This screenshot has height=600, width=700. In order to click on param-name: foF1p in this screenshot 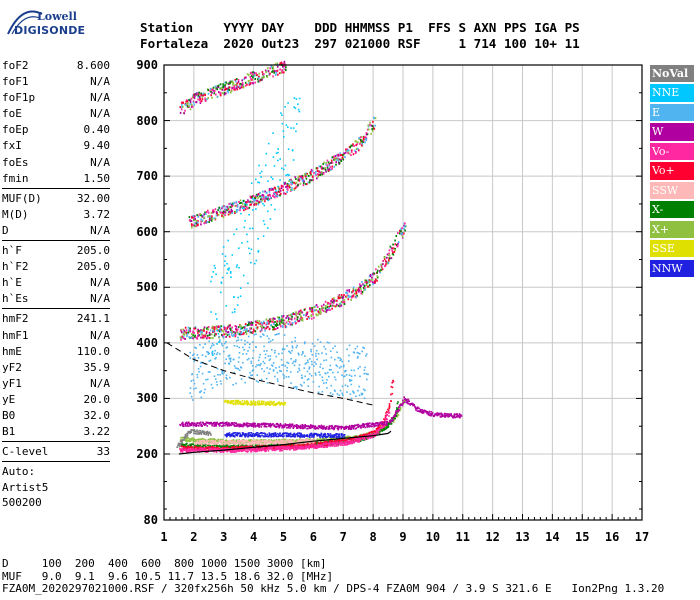, I will do `click(19, 98)`.